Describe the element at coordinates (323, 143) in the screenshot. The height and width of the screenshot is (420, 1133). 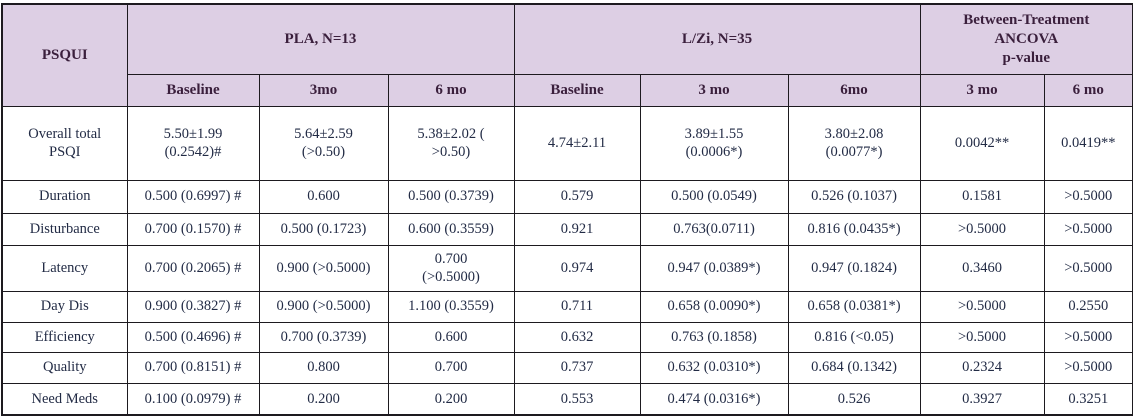
I see `cell: 5.64±2.59 (>0.50)` at that location.